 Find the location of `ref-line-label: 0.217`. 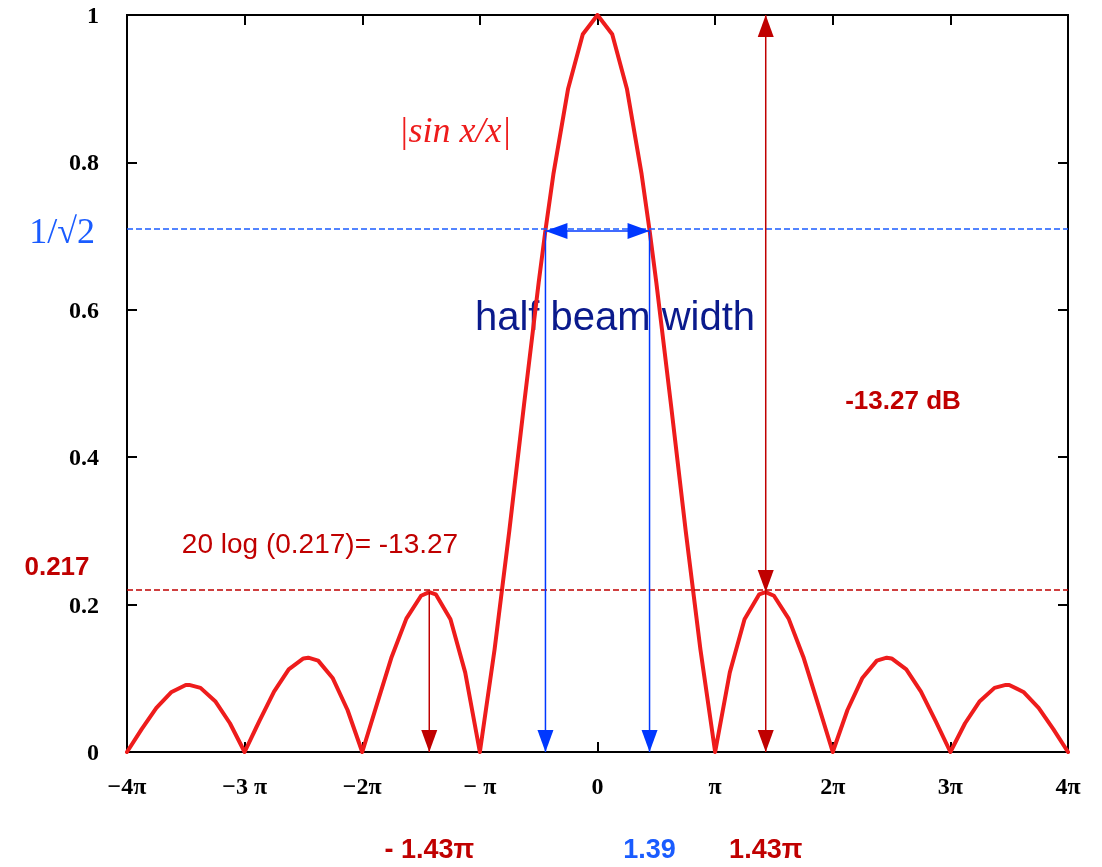

ref-line-label: 0.217 is located at coordinates (57, 566).